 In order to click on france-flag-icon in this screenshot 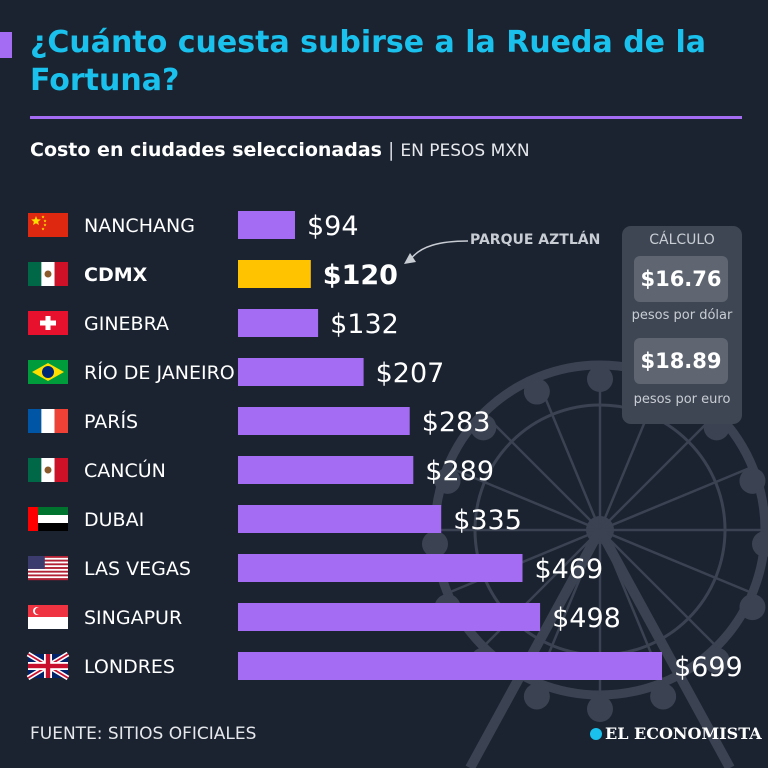, I will do `click(48, 421)`.